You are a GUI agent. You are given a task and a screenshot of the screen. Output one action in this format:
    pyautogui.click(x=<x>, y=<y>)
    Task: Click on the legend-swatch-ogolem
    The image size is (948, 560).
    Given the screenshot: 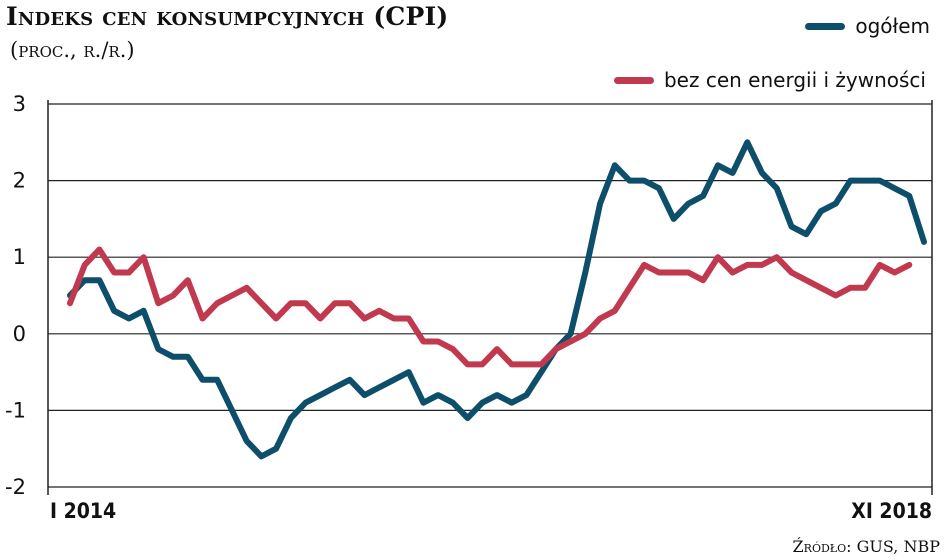 What is the action you would take?
    pyautogui.click(x=825, y=26)
    